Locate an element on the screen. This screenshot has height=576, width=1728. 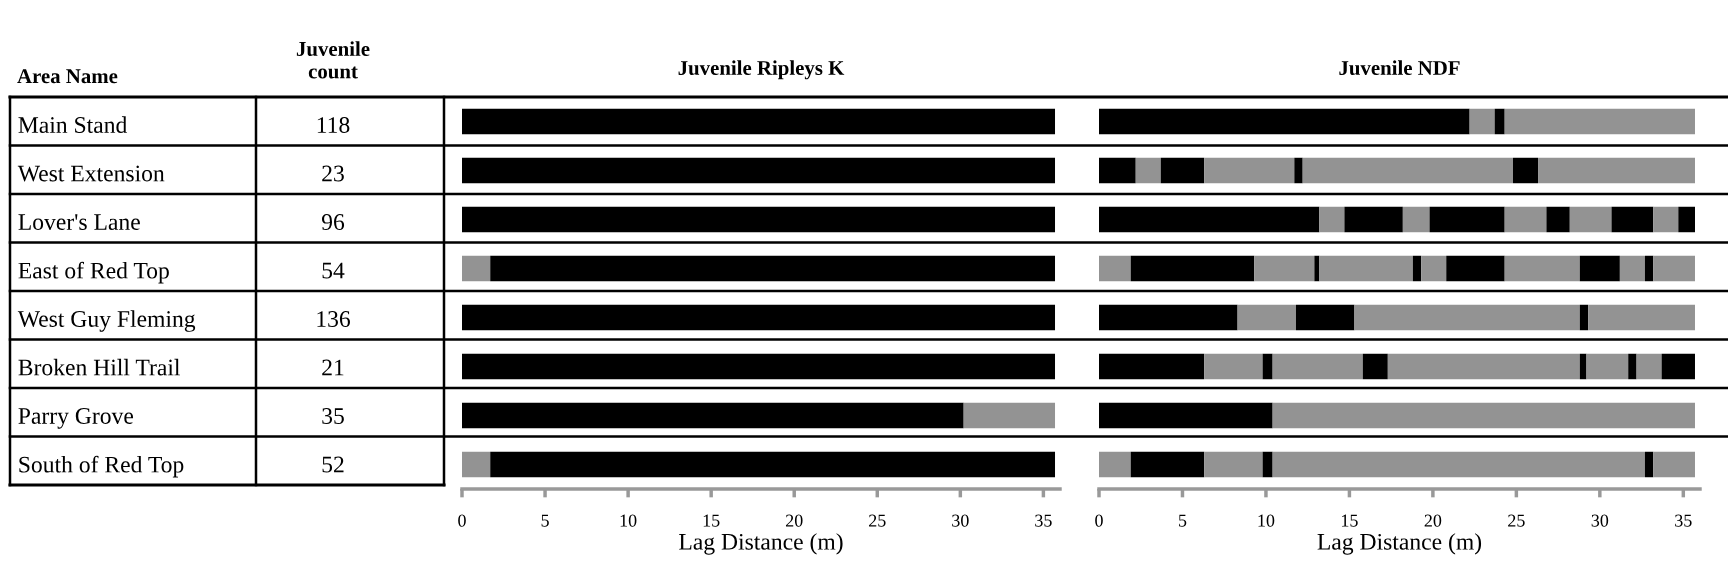
text: Area Name is located at coordinates (67, 76).